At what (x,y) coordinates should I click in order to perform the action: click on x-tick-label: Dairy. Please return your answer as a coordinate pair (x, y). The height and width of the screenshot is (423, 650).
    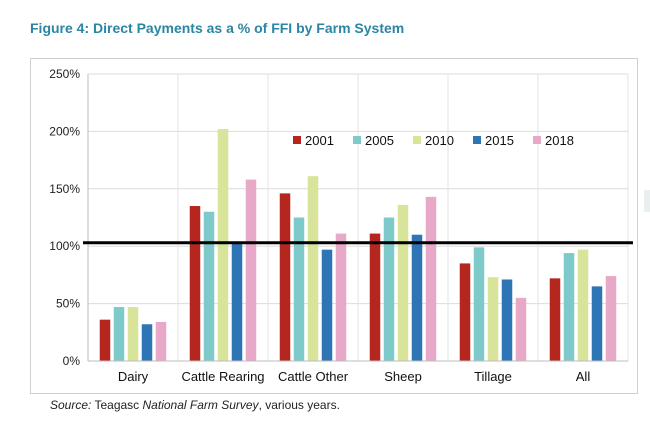
    Looking at the image, I should click on (133, 376).